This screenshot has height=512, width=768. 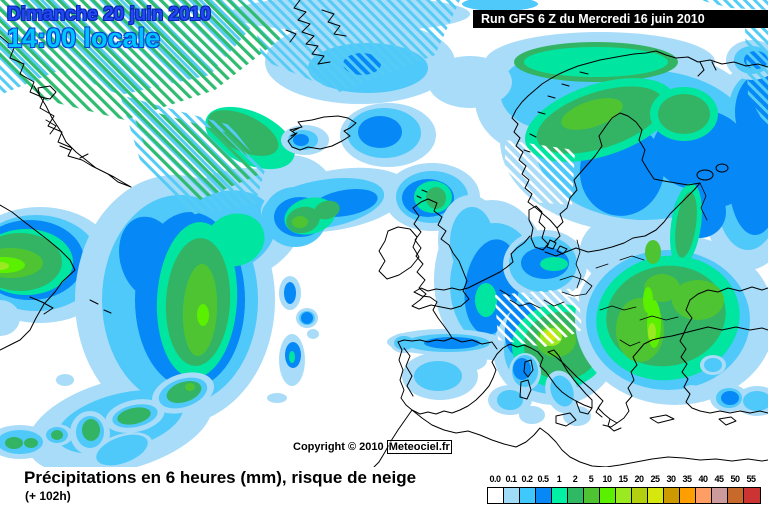 I want to click on legend-value-label: 30, so click(x=671, y=479).